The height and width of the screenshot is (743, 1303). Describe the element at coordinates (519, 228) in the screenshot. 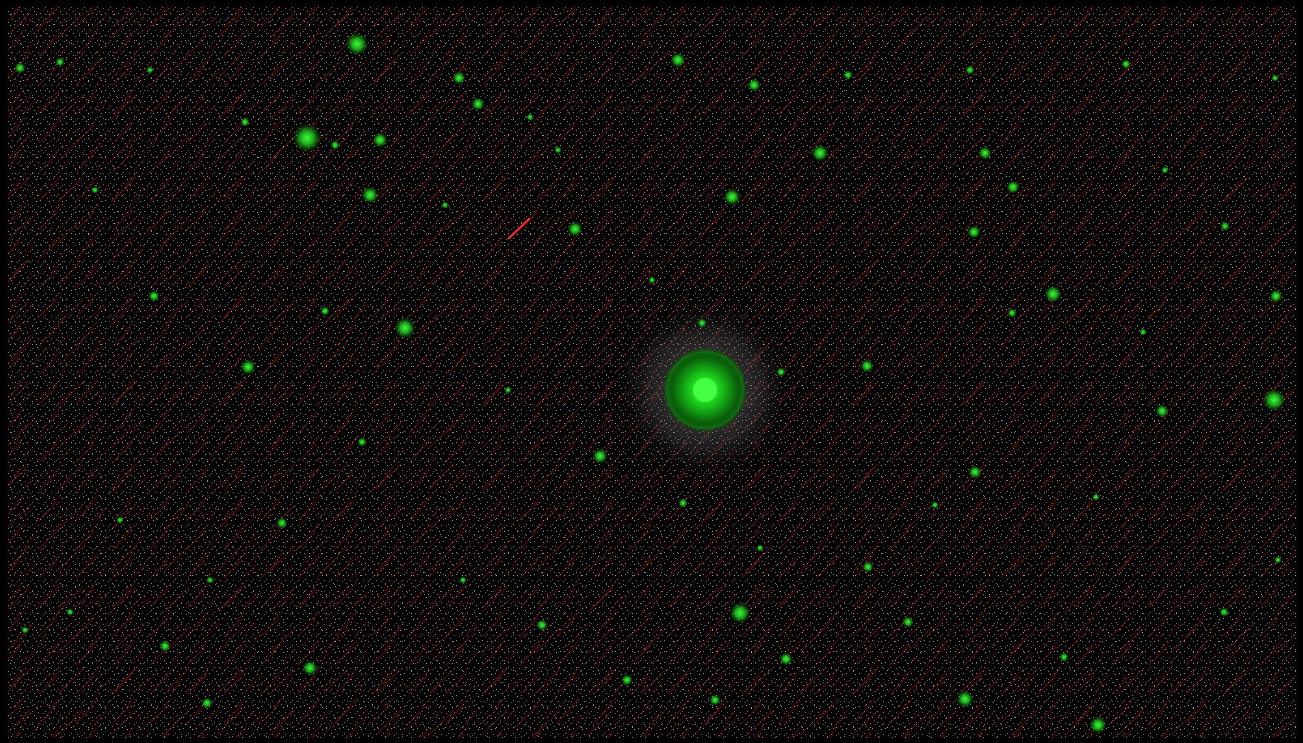

I see `bright-streak` at that location.